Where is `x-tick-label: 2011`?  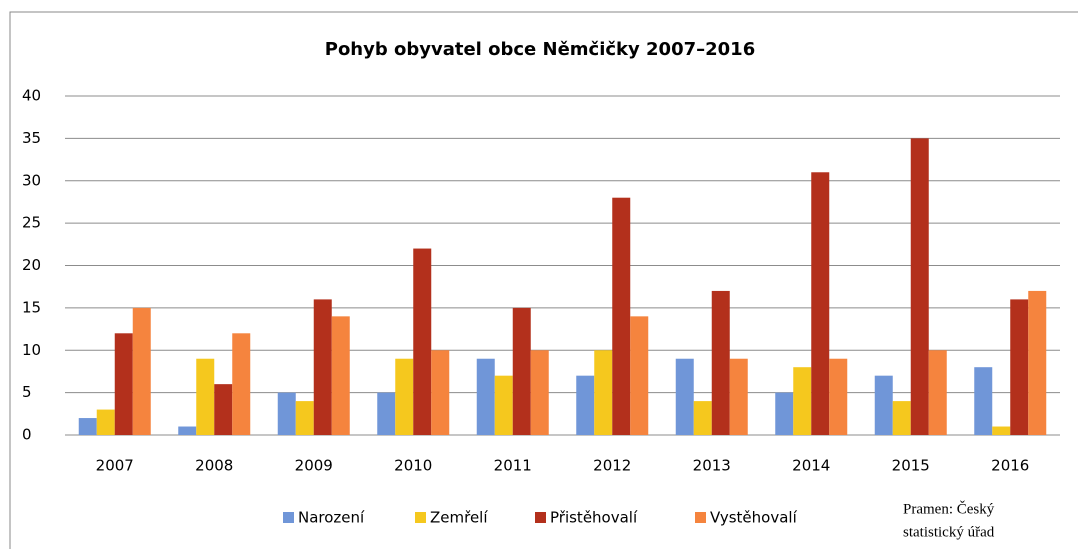
x-tick-label: 2011 is located at coordinates (513, 466).